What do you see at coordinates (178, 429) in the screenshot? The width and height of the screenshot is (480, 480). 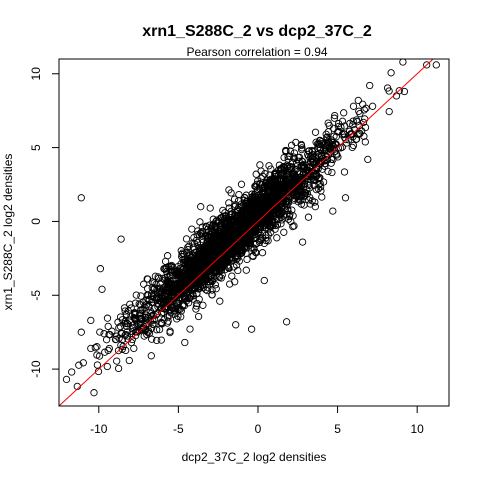 I see `x-tick-label: -5` at bounding box center [178, 429].